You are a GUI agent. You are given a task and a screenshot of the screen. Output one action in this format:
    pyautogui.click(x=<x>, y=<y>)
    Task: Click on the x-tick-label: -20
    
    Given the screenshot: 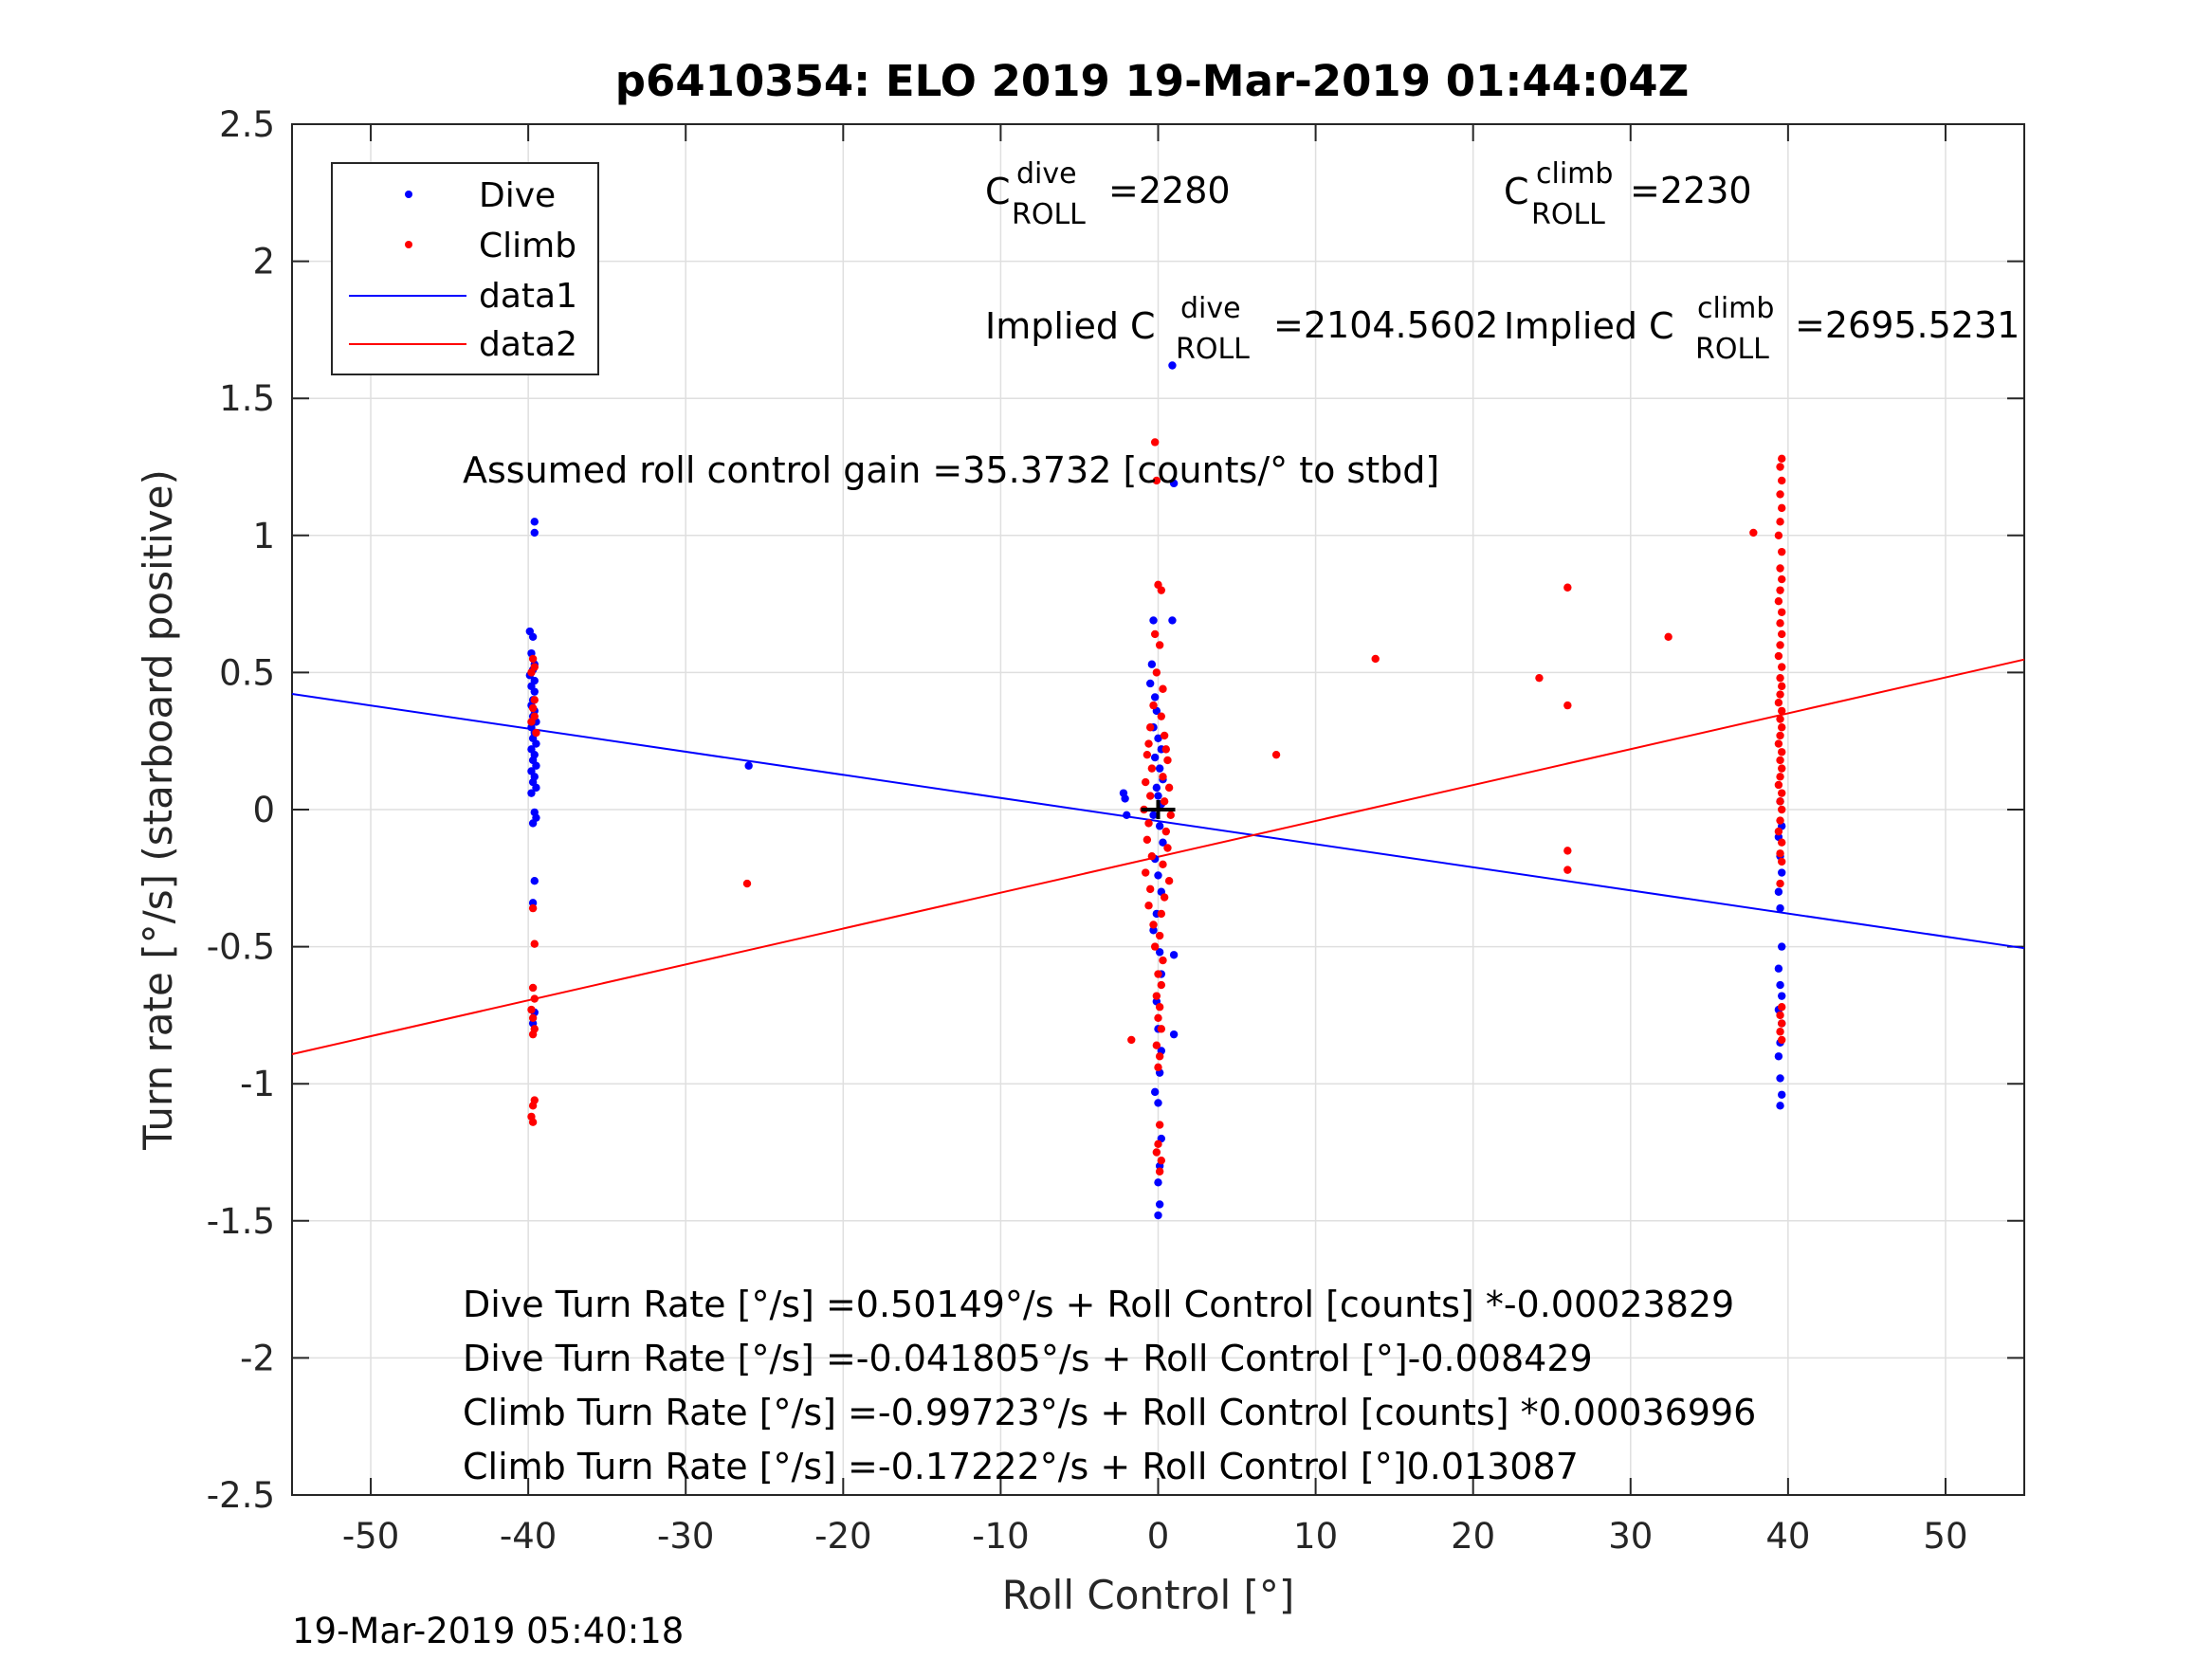 What is the action you would take?
    pyautogui.click(x=842, y=1536)
    